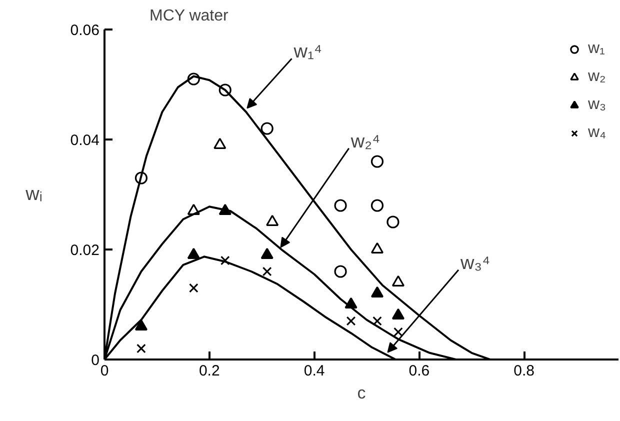  What do you see at coordinates (598, 105) in the screenshot?
I see `legend-label: w₃` at bounding box center [598, 105].